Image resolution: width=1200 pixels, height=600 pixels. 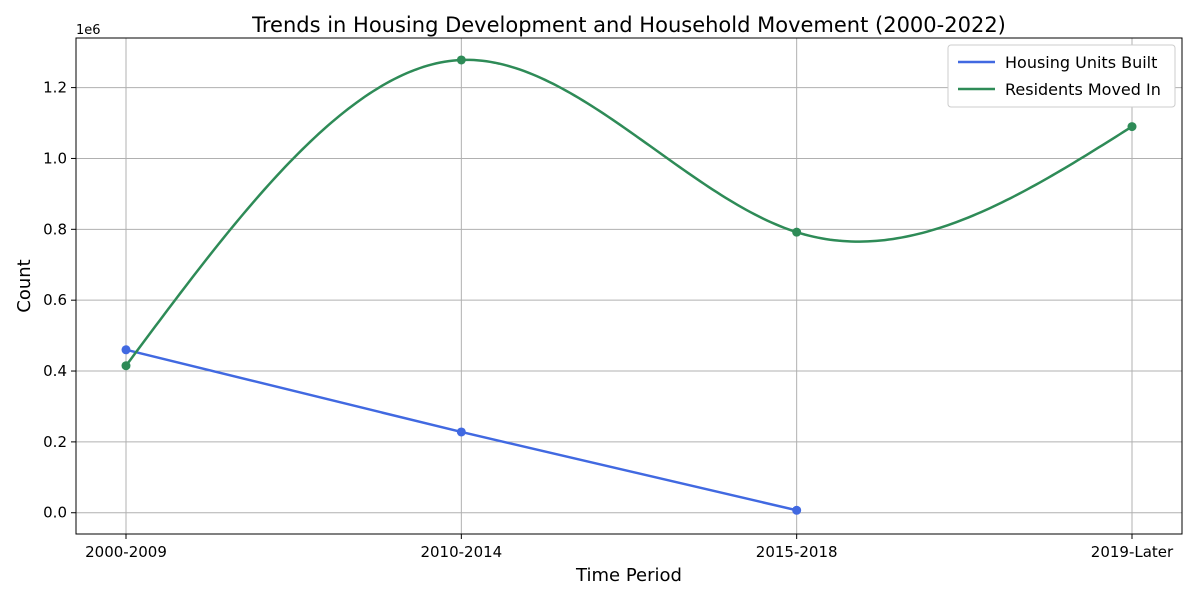 I want to click on y-tick-label: 1.2, so click(x=55, y=88).